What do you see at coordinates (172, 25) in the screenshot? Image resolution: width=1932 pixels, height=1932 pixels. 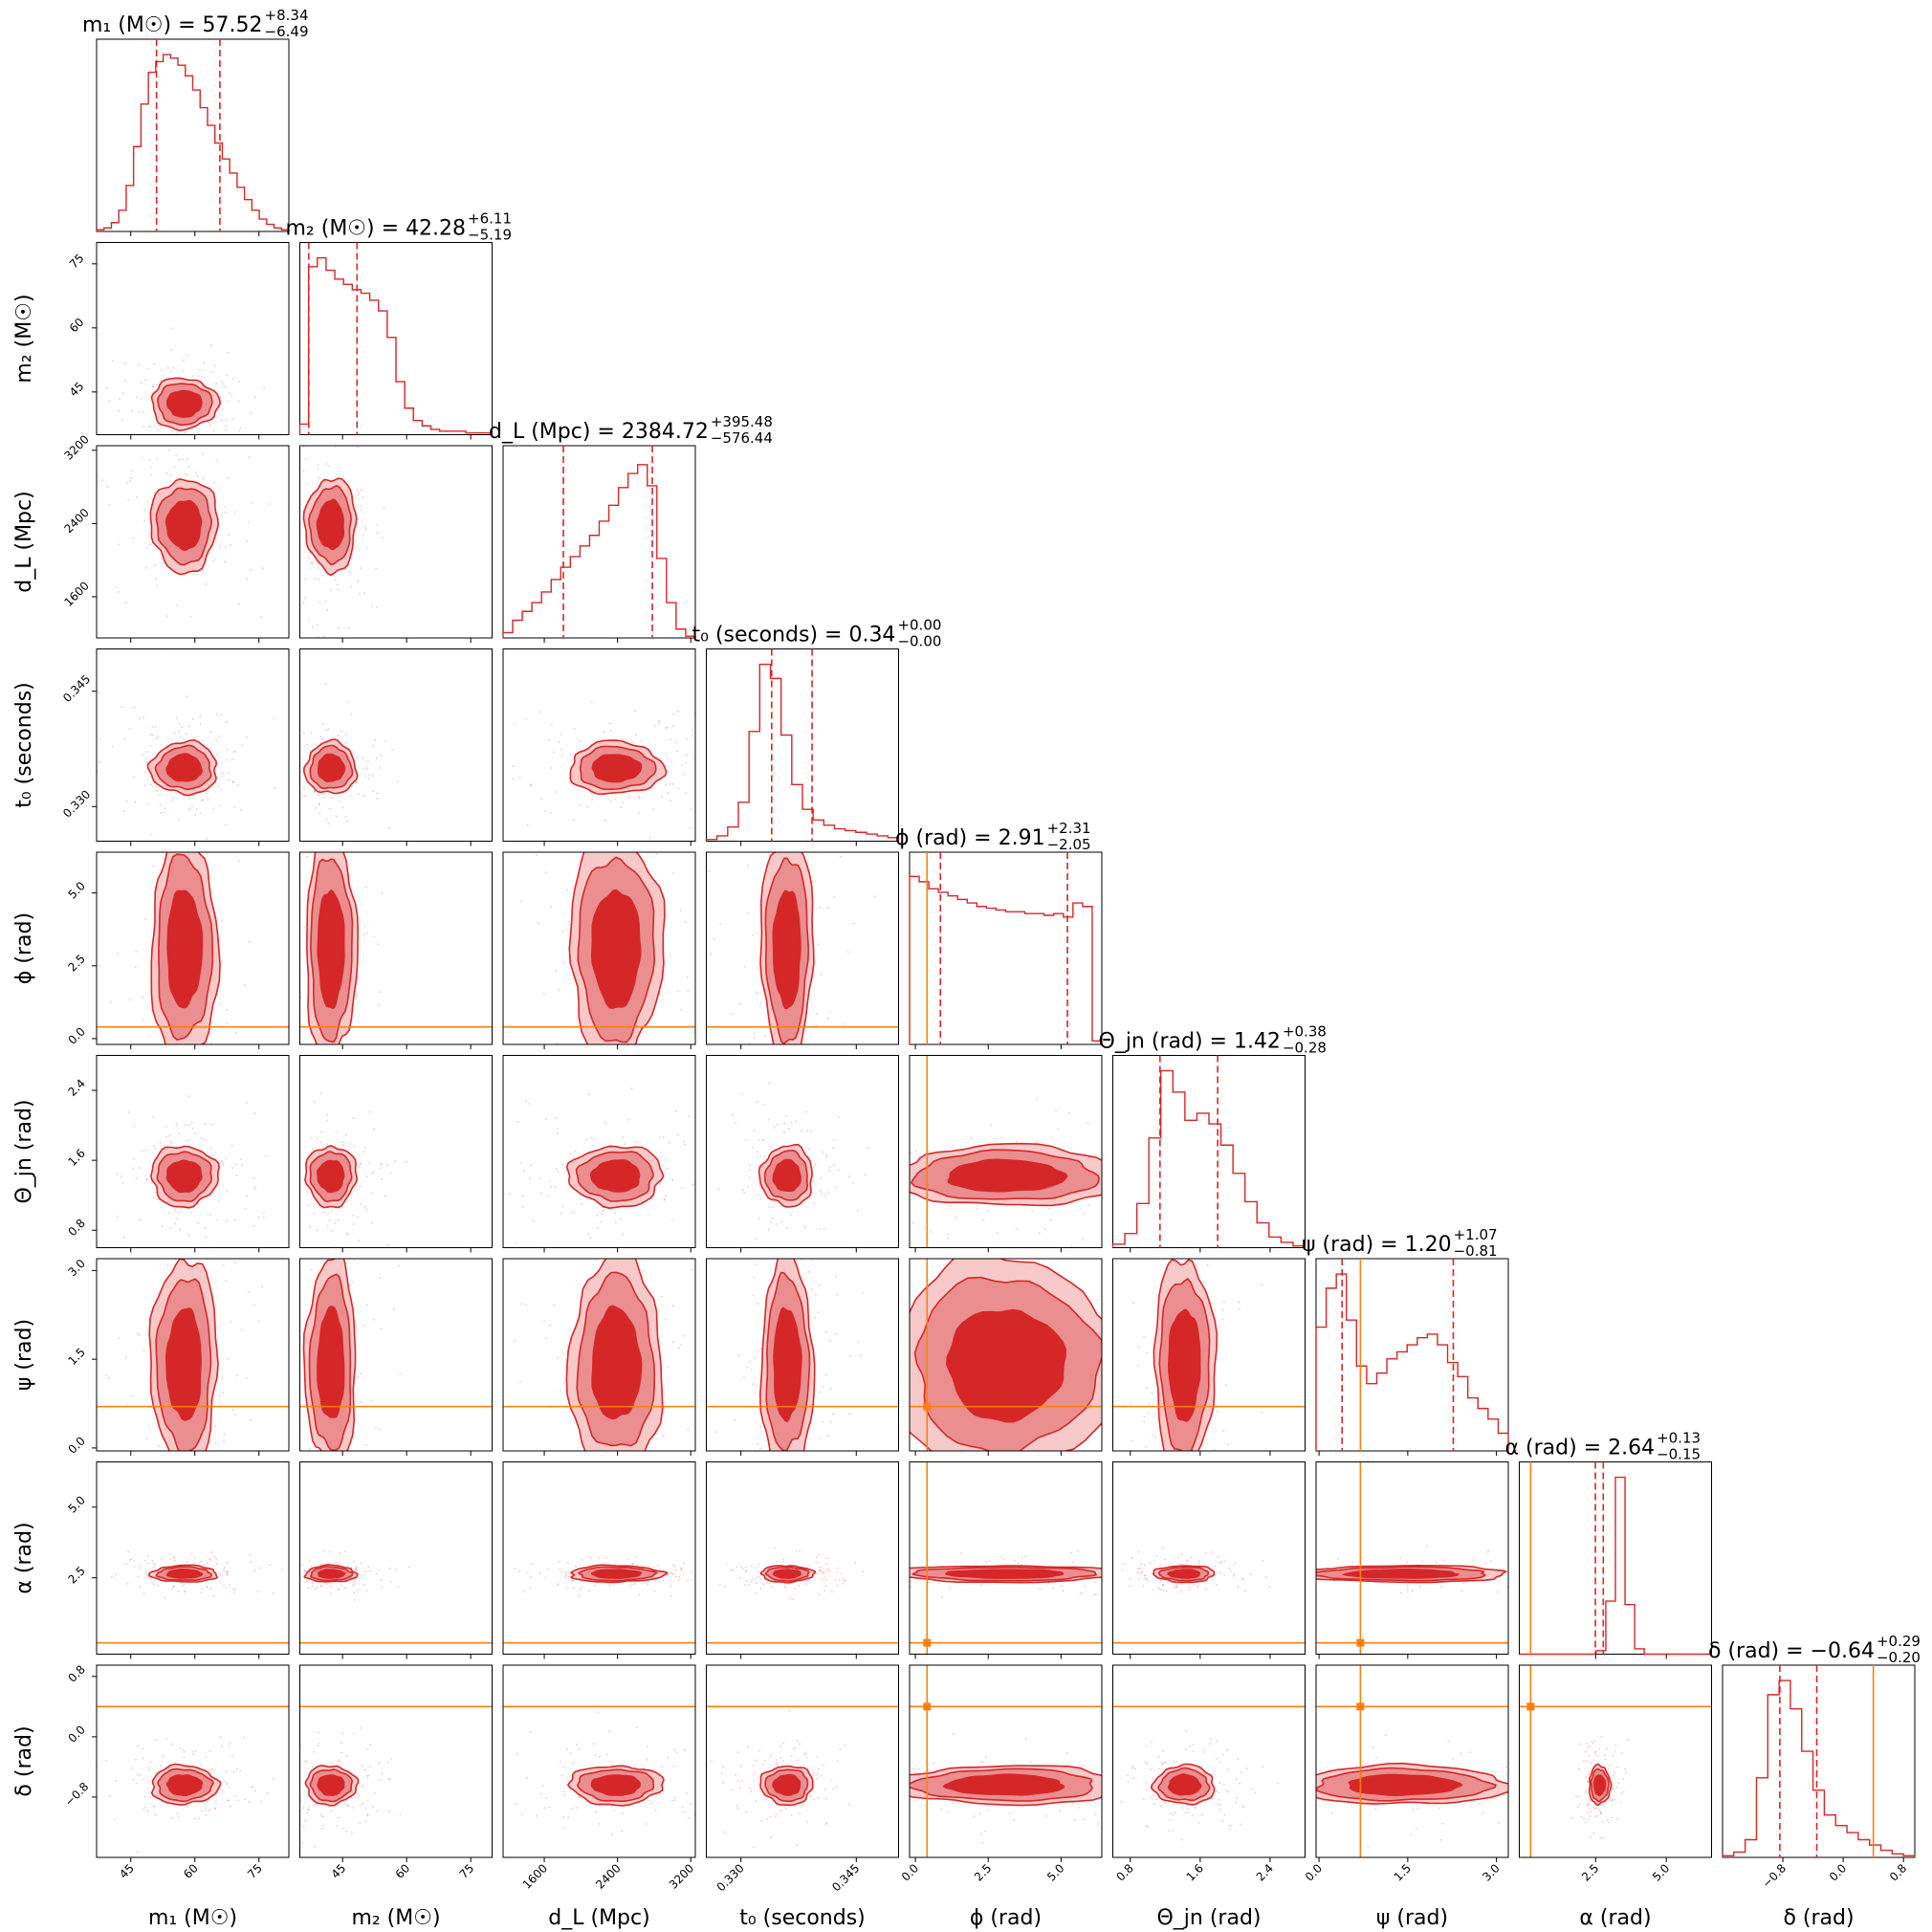 I see `hist-title-m1: m₁ (M☉) = 57.52` at bounding box center [172, 25].